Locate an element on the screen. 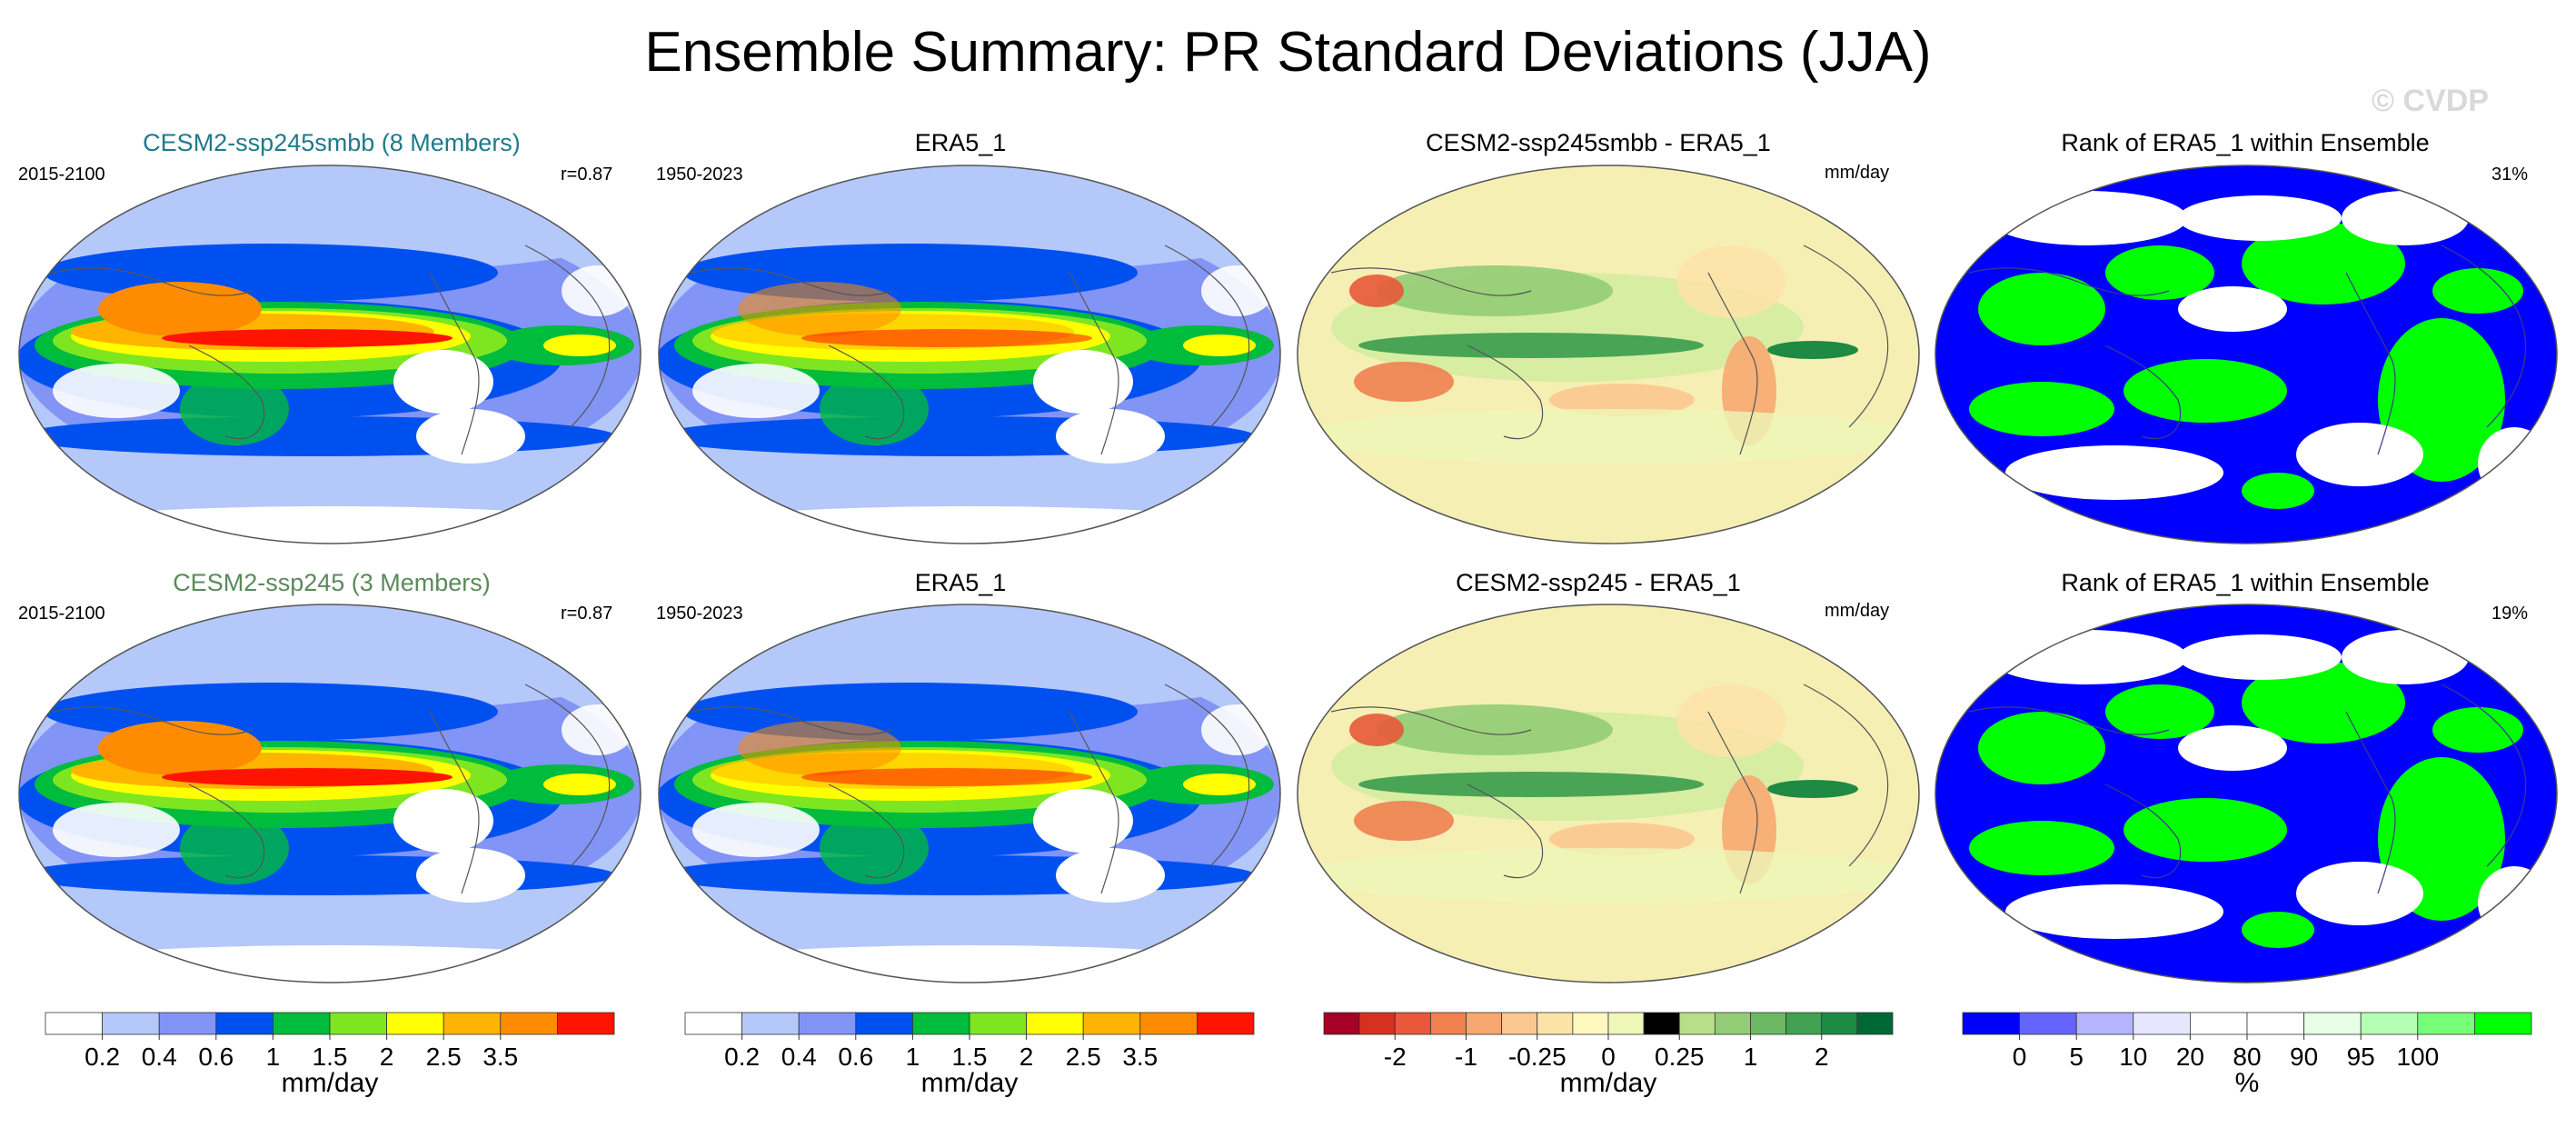  panel-years-r1c1: 1950-2023 is located at coordinates (699, 614).